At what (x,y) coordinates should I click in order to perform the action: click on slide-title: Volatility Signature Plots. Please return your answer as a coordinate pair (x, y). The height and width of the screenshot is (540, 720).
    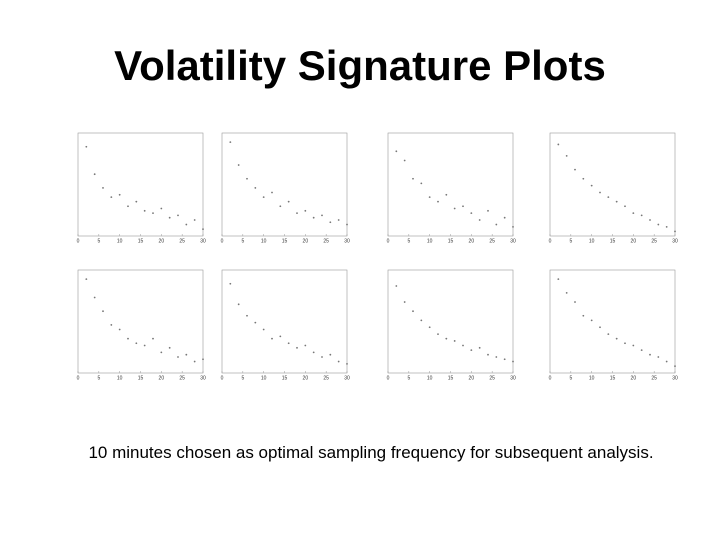
    Looking at the image, I should click on (360, 65).